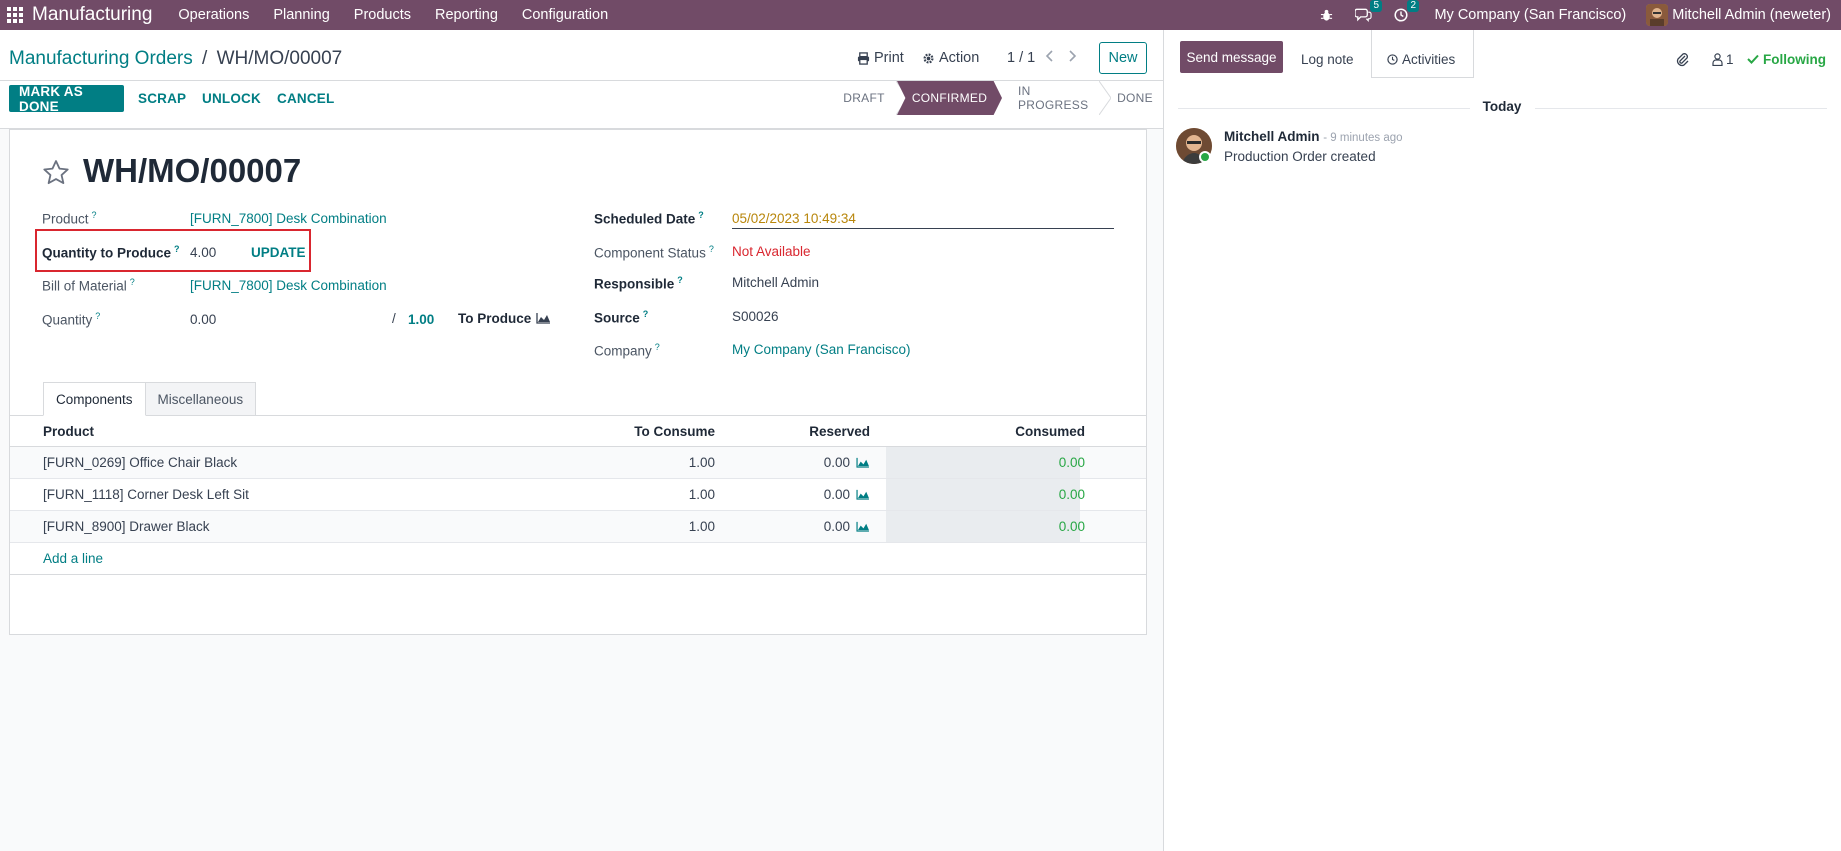  Describe the element at coordinates (66, 99) in the screenshot. I see `mark-as-done-button: MARK AS DONE` at that location.